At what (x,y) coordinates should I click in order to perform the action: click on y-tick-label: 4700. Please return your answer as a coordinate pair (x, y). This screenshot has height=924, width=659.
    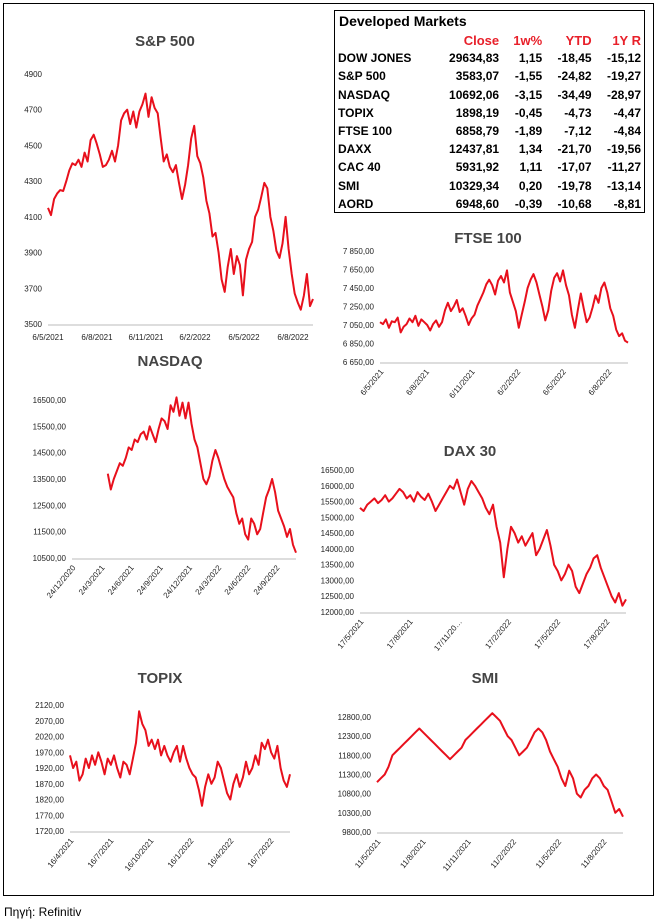
    Looking at the image, I should click on (33, 110).